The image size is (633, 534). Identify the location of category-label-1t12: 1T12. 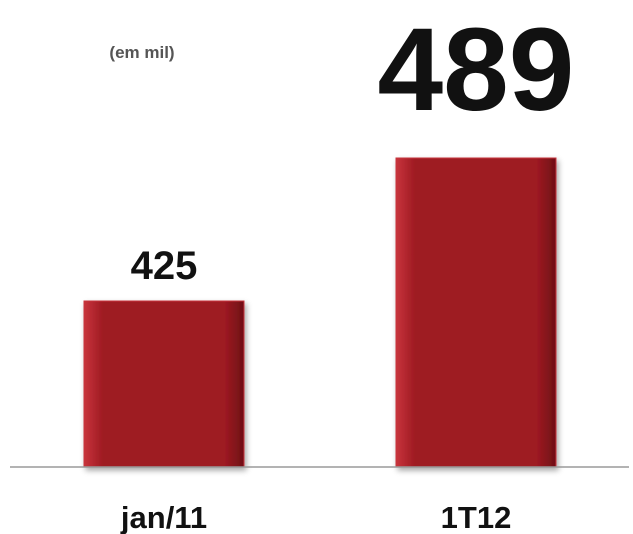
(476, 517).